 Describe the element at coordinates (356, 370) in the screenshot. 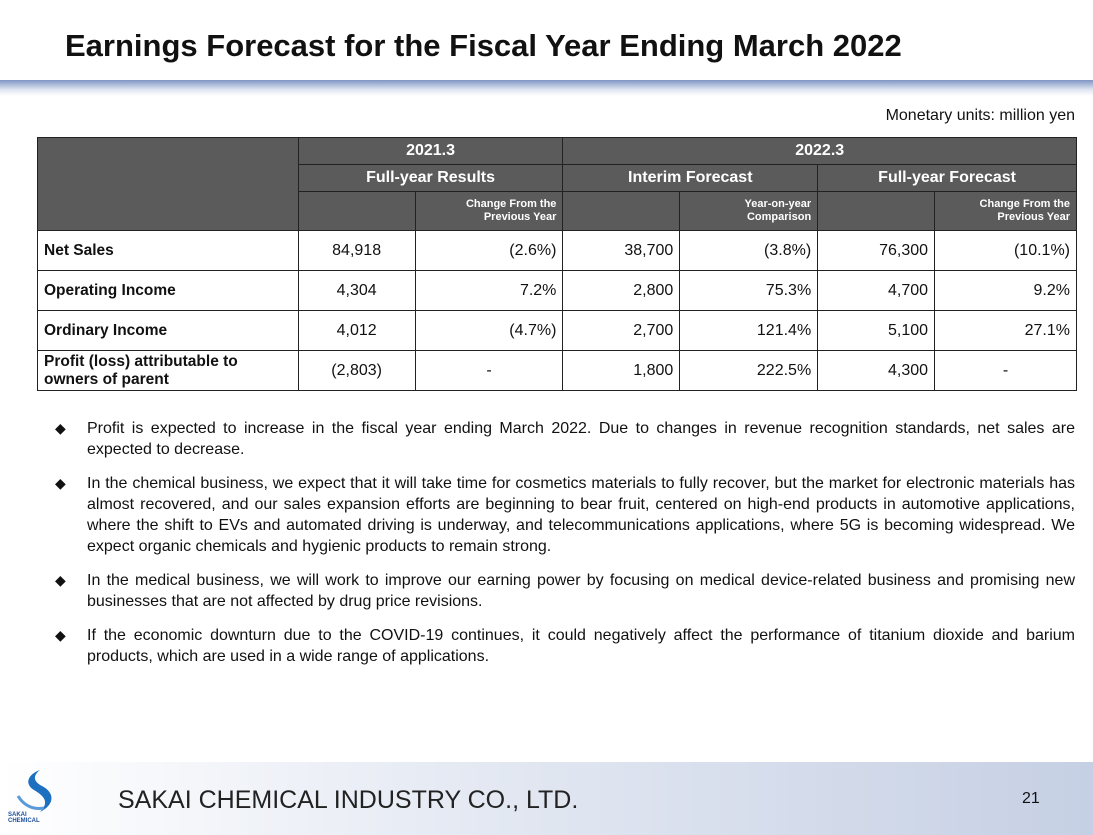

I see `value-cell: (2,803)` at that location.